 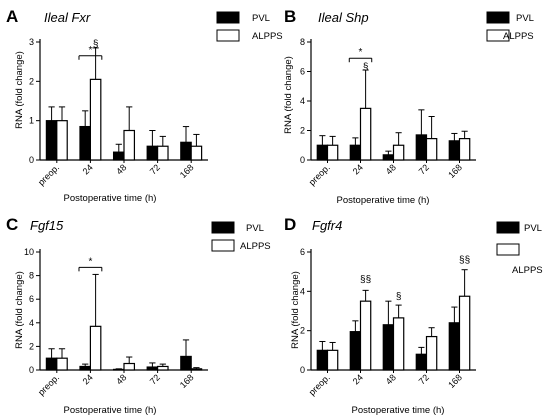 What do you see at coordinates (290, 16) in the screenshot?
I see `panel-letter: B` at bounding box center [290, 16].